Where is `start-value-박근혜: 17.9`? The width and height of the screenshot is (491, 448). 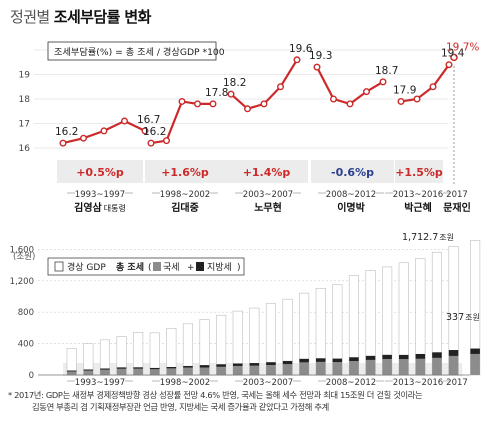
start-value-박근혜: 17.9 is located at coordinates (404, 90).